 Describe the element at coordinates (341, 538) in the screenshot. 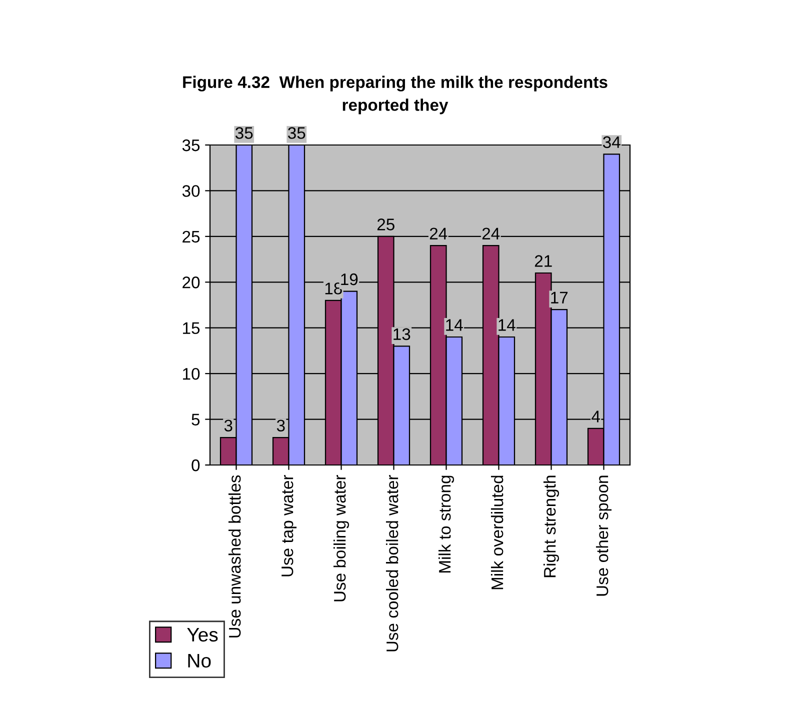

I see `x-tick-label: Use boiling water` at that location.